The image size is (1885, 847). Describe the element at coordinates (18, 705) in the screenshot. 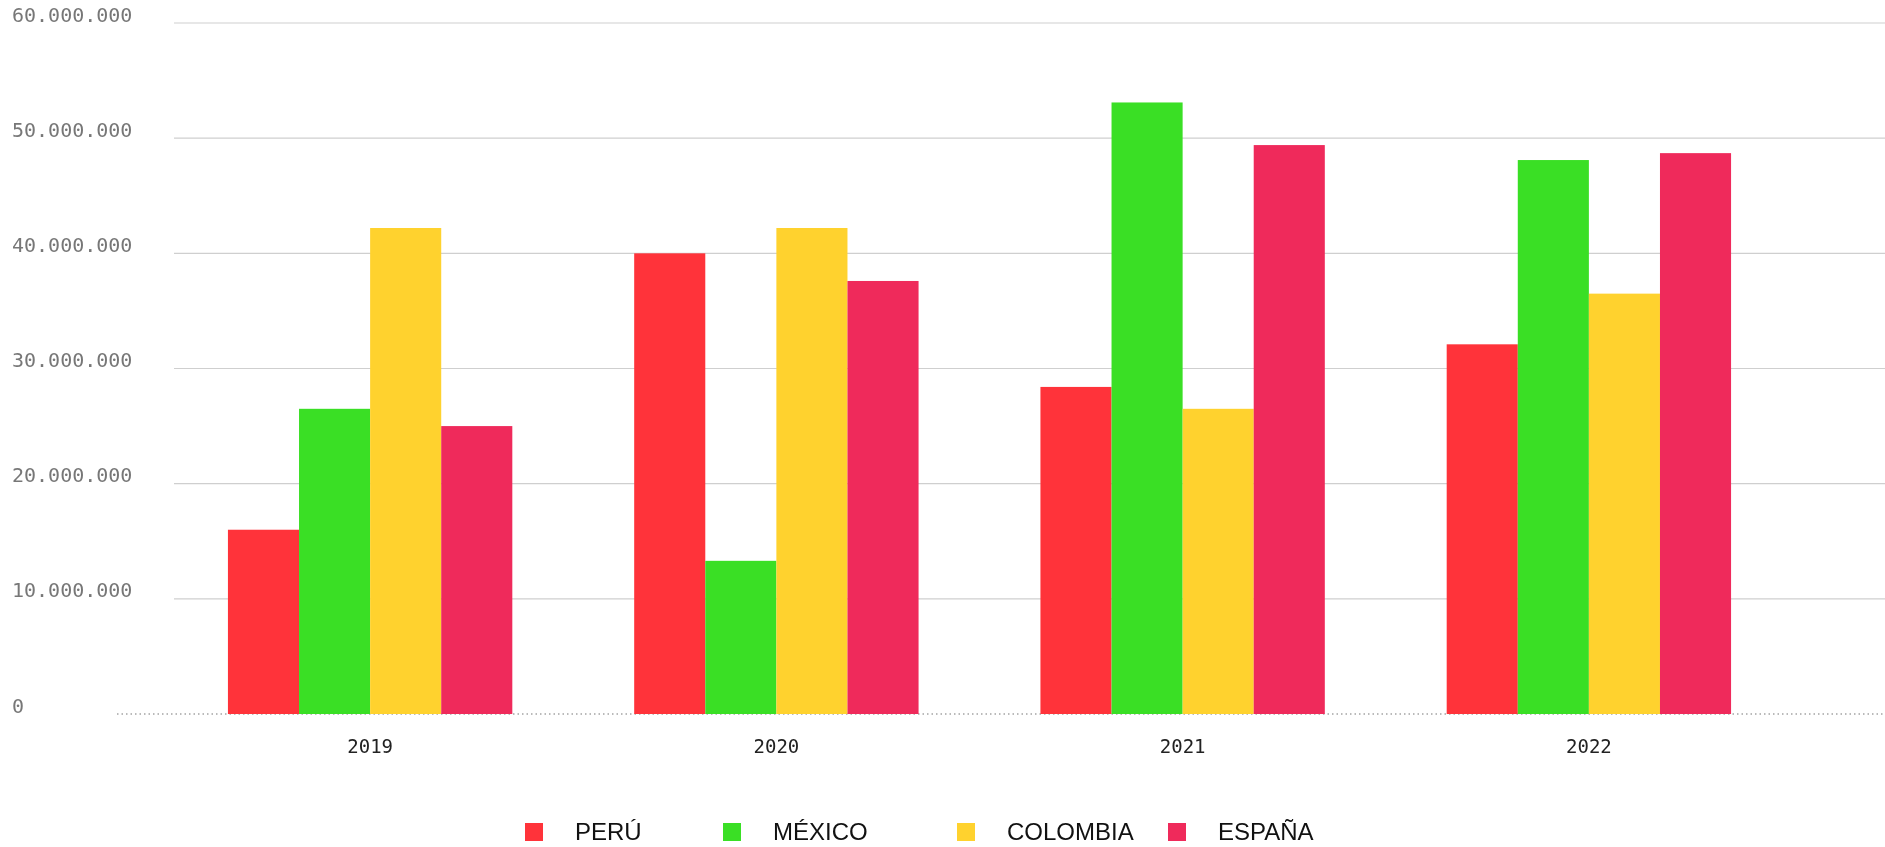

I see `y-tick-label: 0` at that location.